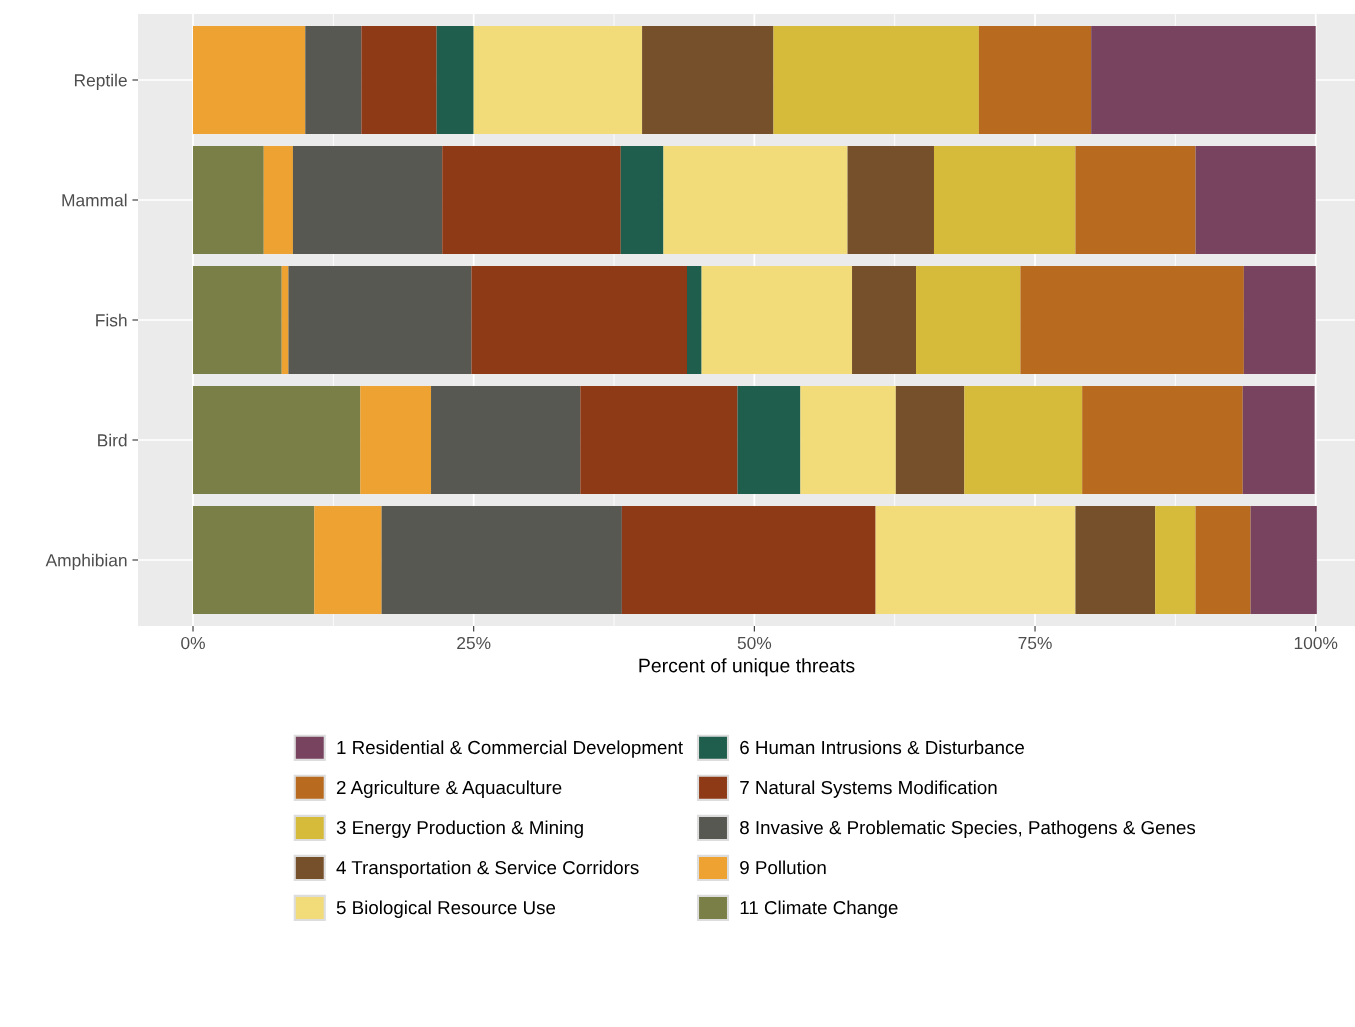 The width and height of the screenshot is (1355, 1027). Describe the element at coordinates (819, 909) in the screenshot. I see `legend-label: 11 Climate Change` at that location.